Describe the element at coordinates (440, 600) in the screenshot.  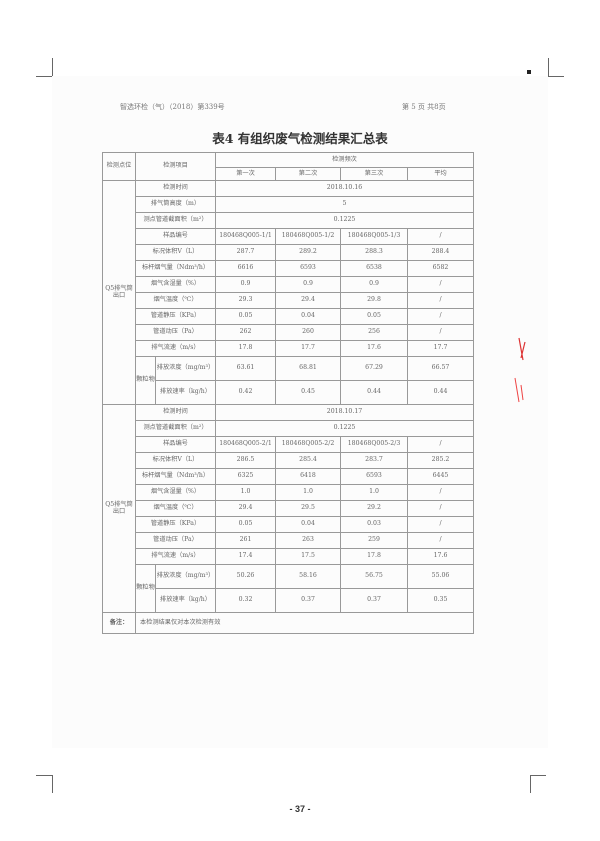
I see `value-cell: 0.35` at that location.